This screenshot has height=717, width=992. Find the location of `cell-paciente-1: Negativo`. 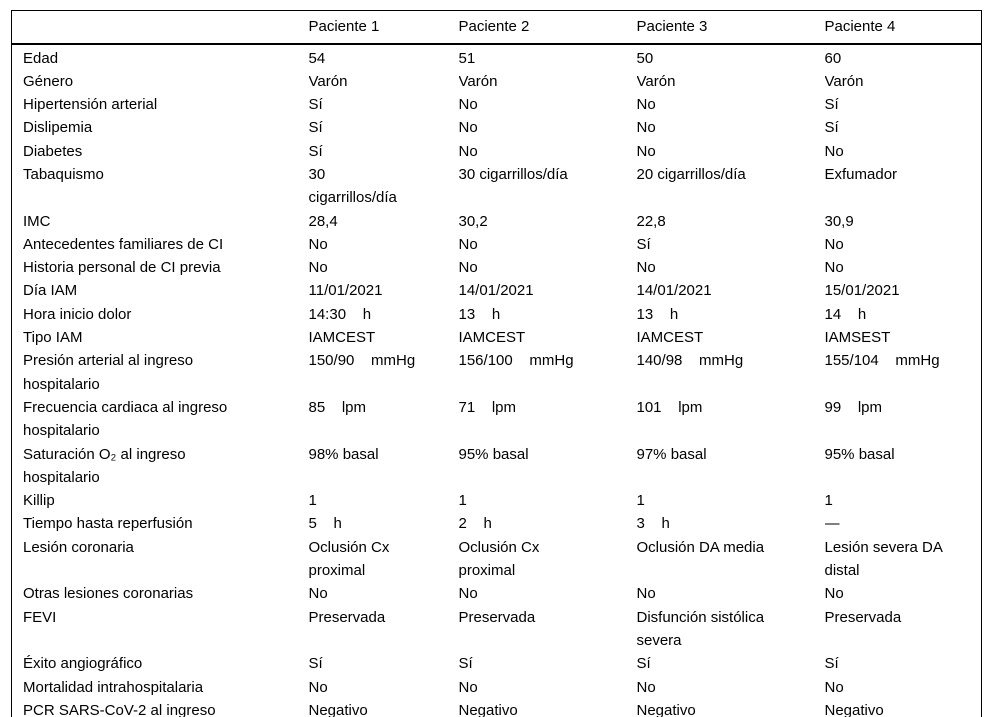

cell-paciente-1: Negativo is located at coordinates (338, 709).